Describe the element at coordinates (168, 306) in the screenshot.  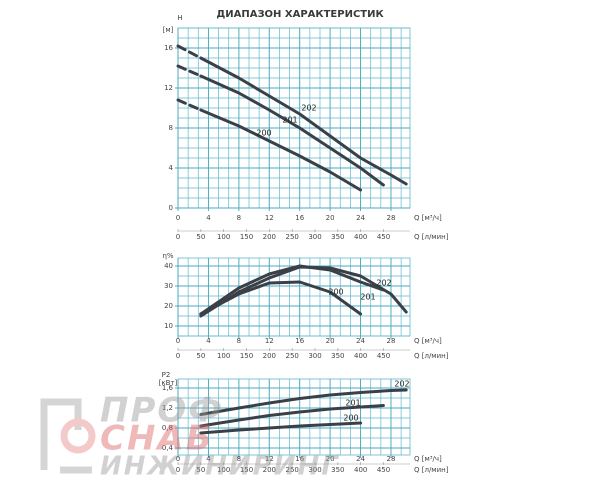
I see `y-tick-label: 20` at that location.